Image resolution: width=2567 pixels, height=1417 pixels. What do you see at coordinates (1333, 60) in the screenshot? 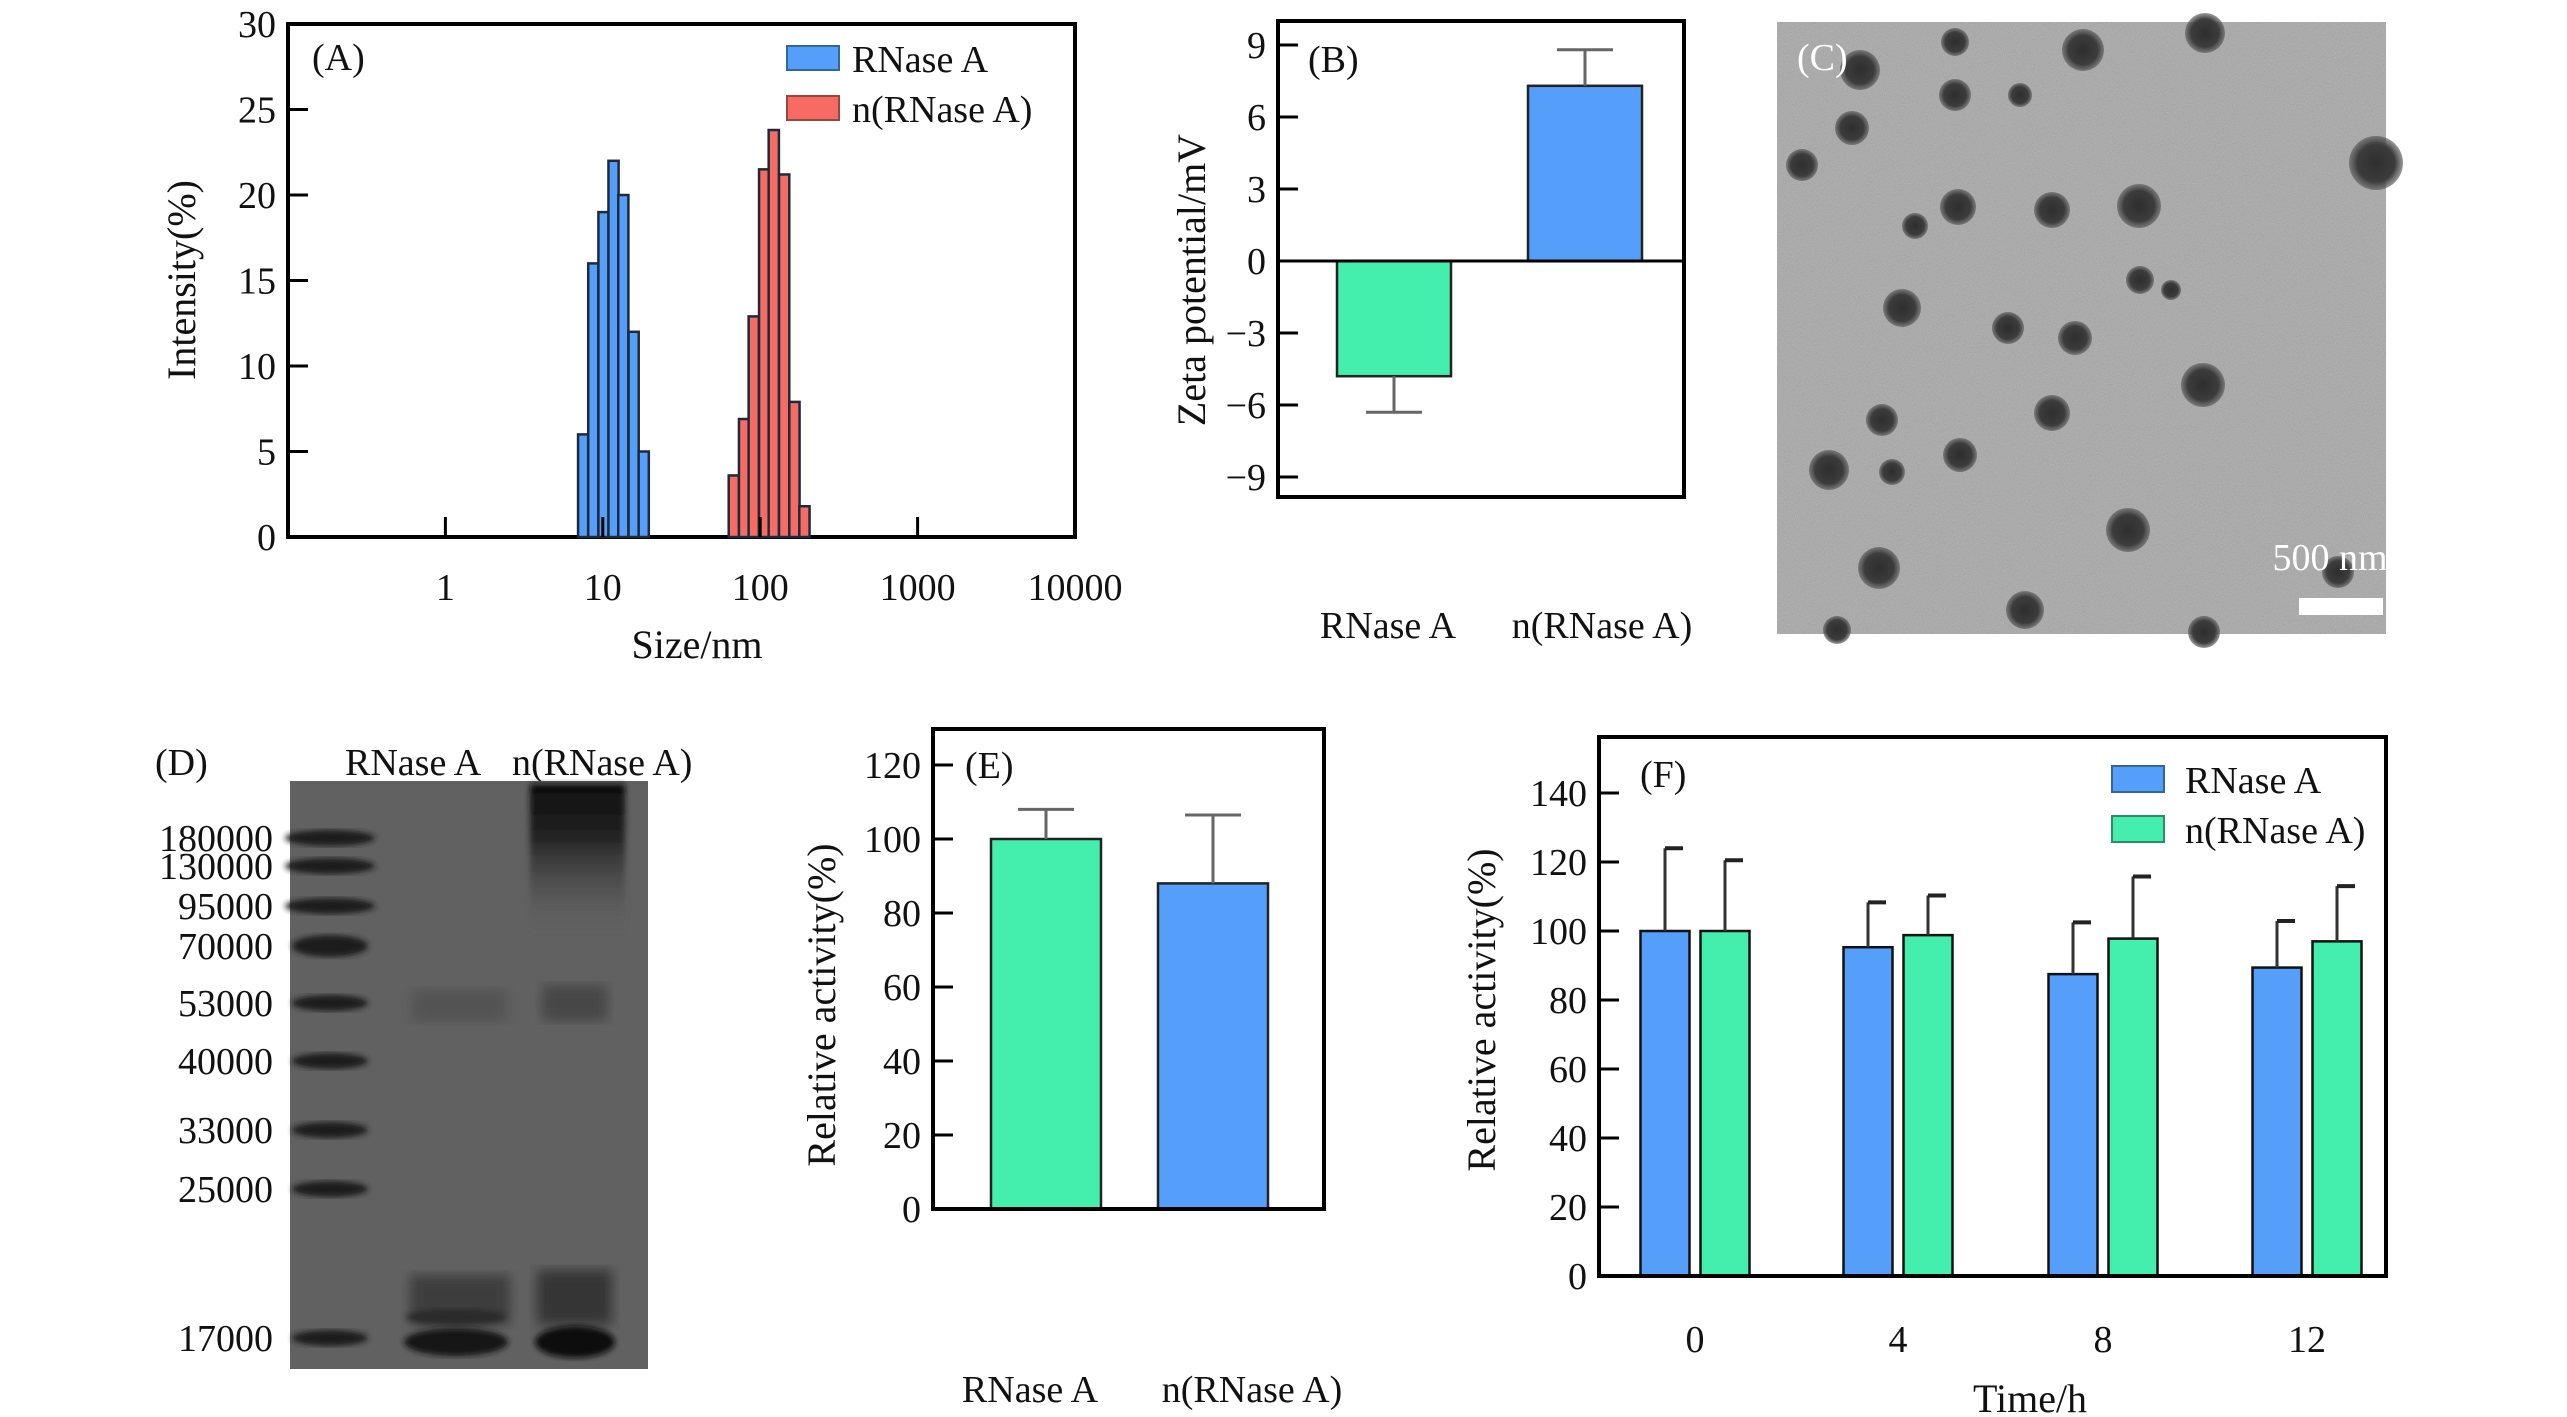
I see `panel-label: (B)` at bounding box center [1333, 60].